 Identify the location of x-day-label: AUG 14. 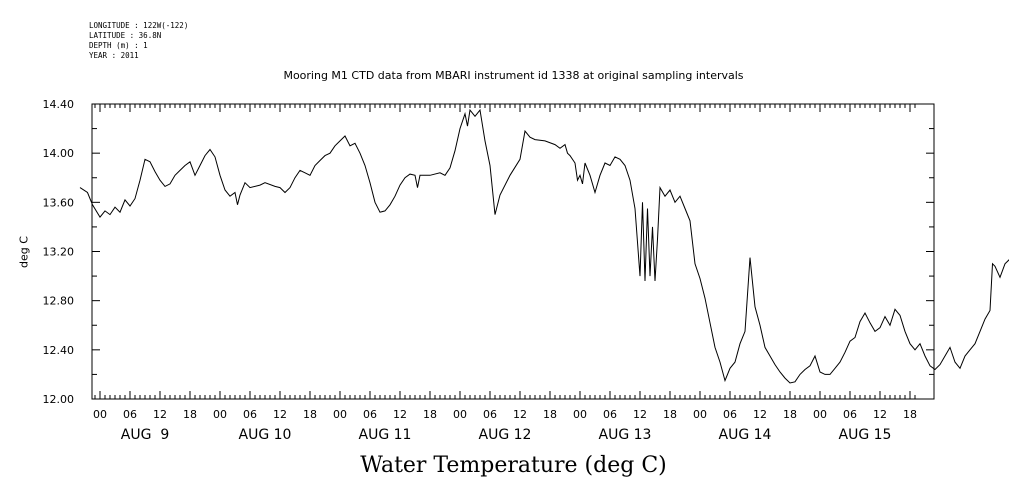
(745, 435).